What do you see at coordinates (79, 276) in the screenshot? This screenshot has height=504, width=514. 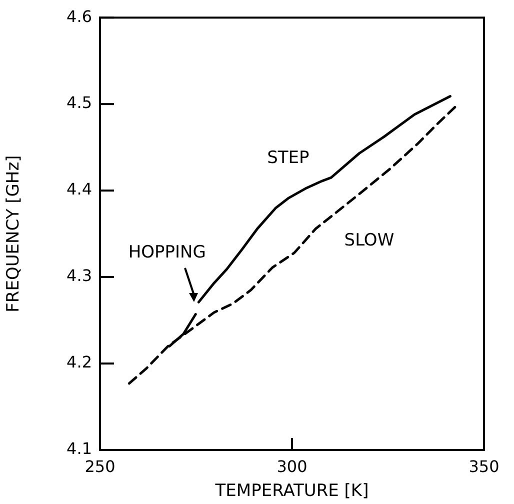 I see `y-tick-label: 4.3` at bounding box center [79, 276].